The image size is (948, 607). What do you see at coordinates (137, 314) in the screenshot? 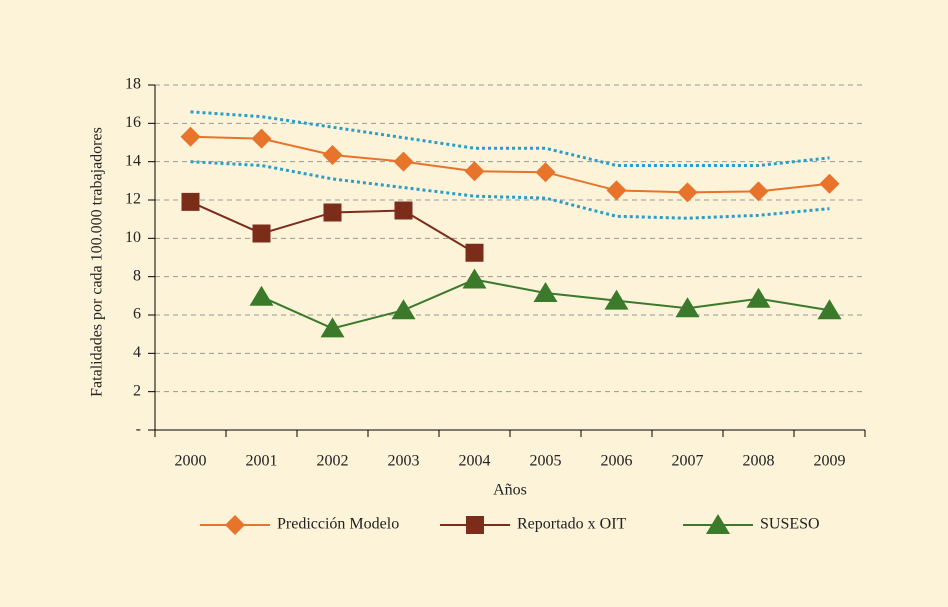
I see `y-tick-label: 6` at bounding box center [137, 314].